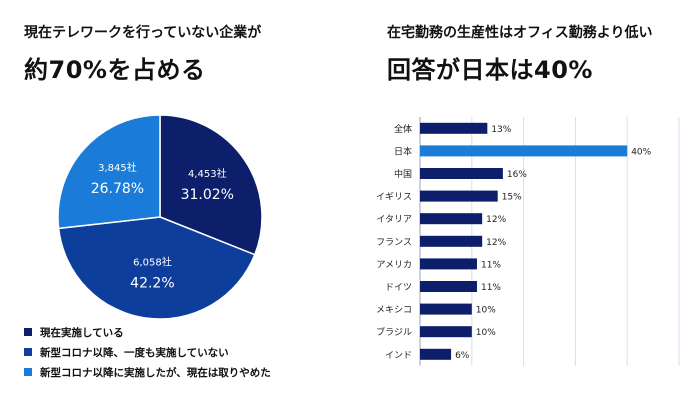 The image size is (690, 402). Describe the element at coordinates (490, 70) in the screenshot. I see `bar-headline-line2: 回答が日本は40%` at that location.